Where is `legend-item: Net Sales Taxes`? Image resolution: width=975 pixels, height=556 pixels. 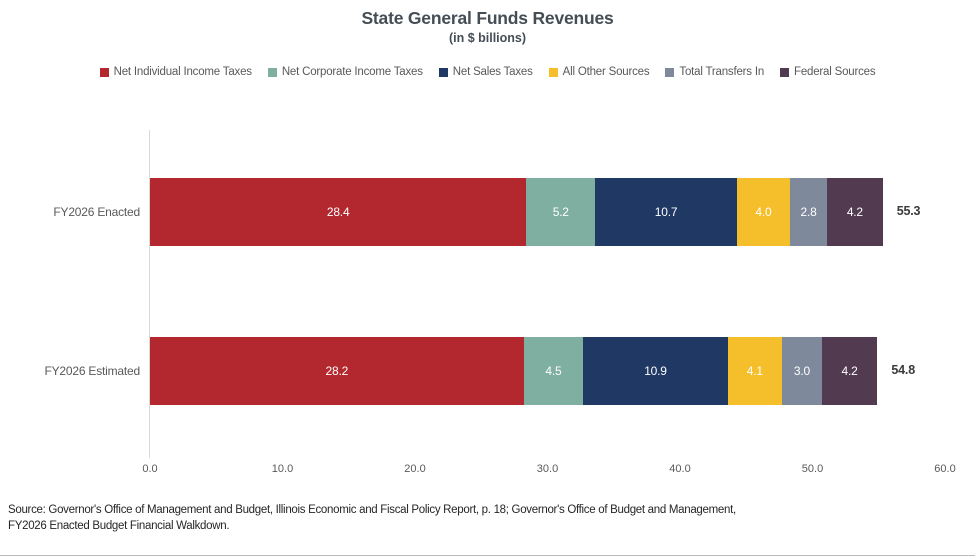
legend-item: Net Sales Taxes is located at coordinates (485, 72).